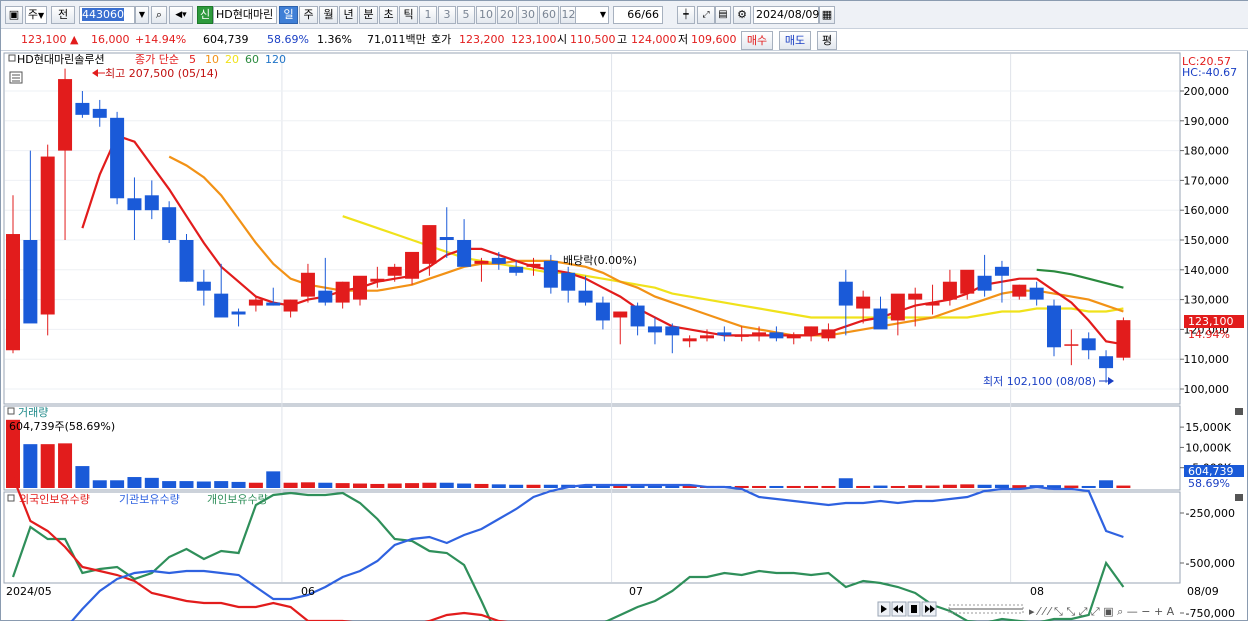 Image resolution: width=1248 pixels, height=621 pixels. What do you see at coordinates (1210, 563) in the screenshot?
I see `holding-tick-label: -500,000` at bounding box center [1210, 563].